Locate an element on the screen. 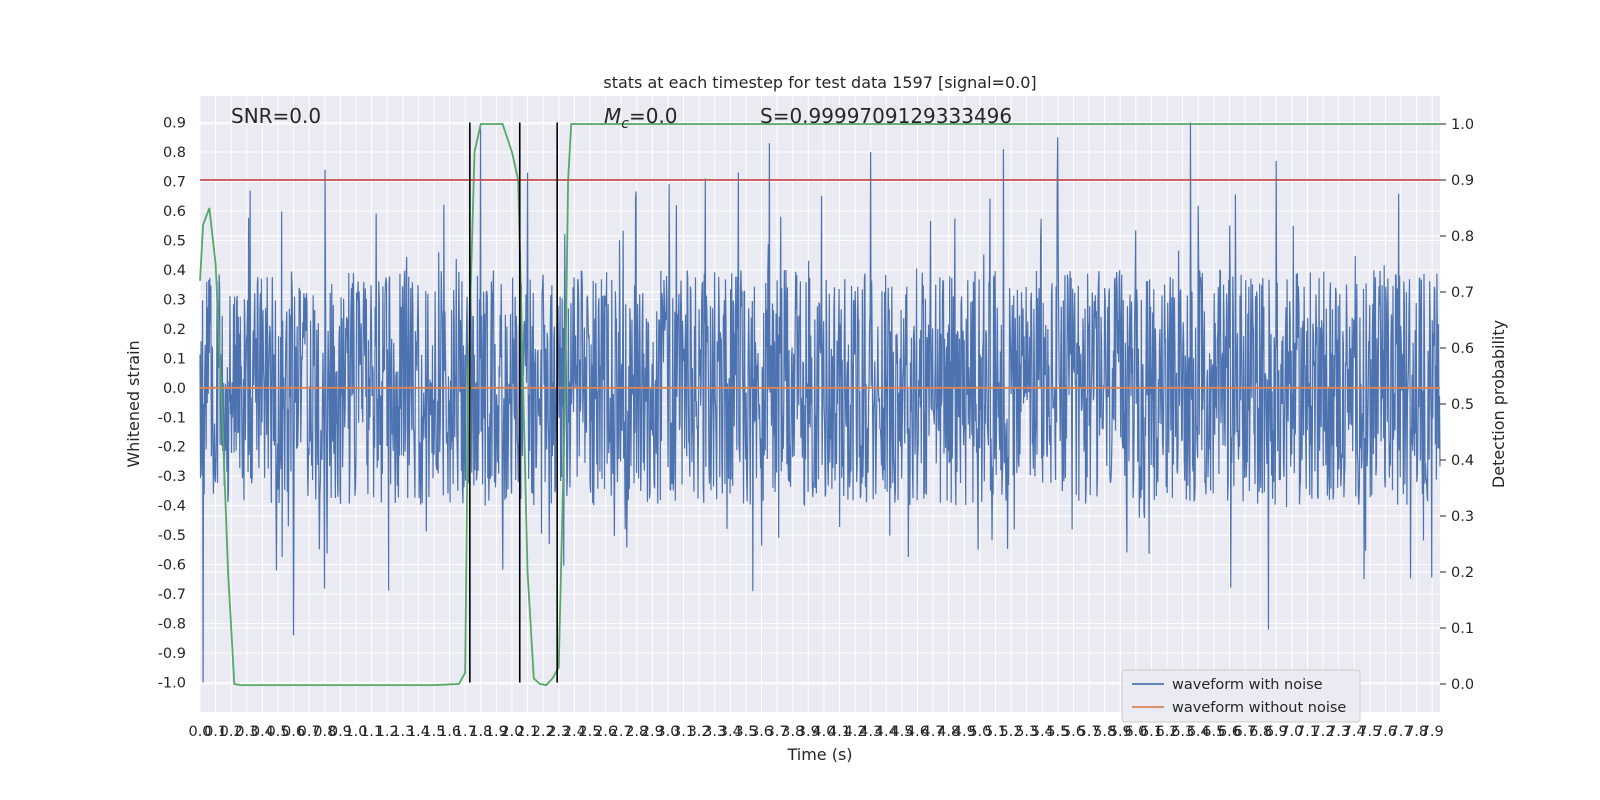 This screenshot has height=800, width=1600. x-tick-label: 4.2 is located at coordinates (855, 732).